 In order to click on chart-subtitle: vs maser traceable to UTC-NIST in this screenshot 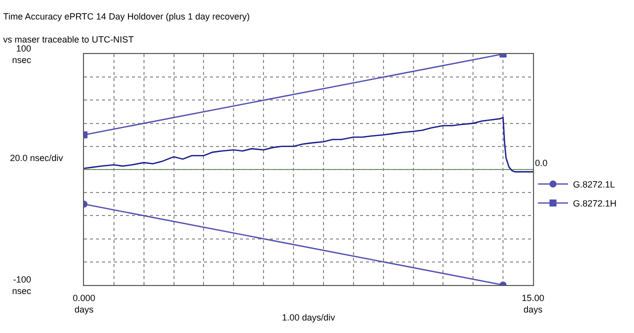, I will do `click(68, 39)`.